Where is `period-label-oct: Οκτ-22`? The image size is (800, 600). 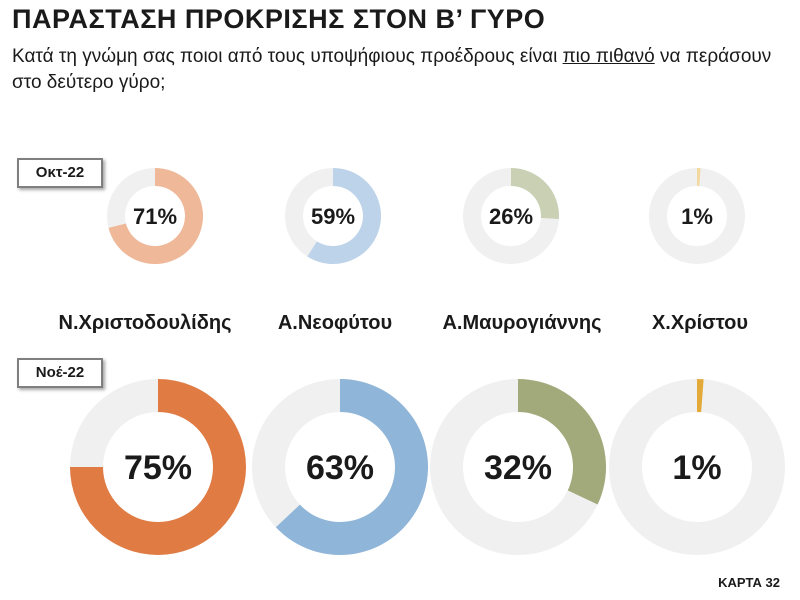
period-label-oct: Οκτ-22 is located at coordinates (60, 173).